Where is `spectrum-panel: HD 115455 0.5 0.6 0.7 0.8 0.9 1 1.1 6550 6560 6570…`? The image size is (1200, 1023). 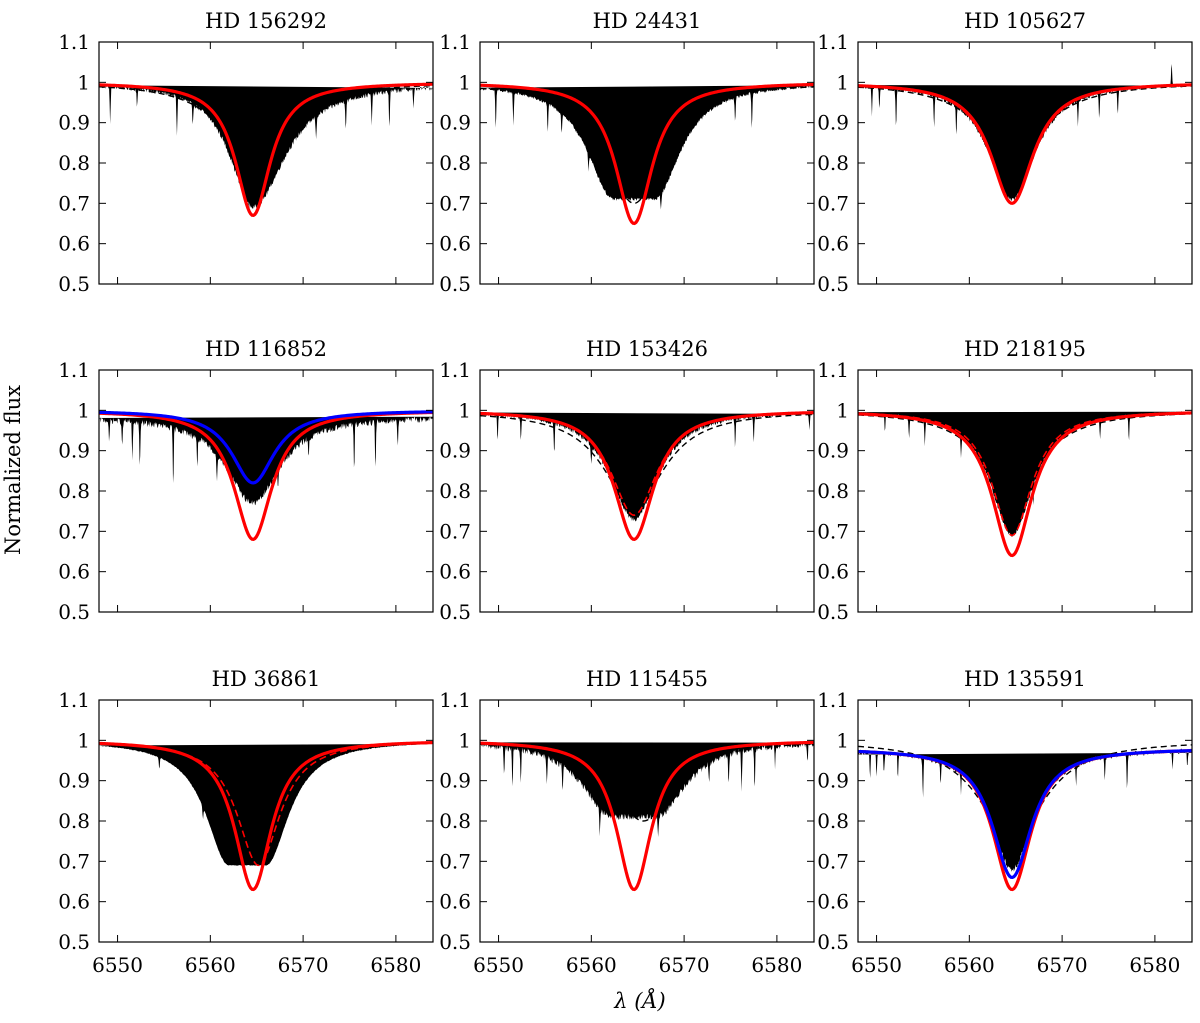
spectrum-panel: HD 115455 0.5 0.6 0.7 0.8 0.9 1 1.1 6550 6560 6570… is located at coordinates (627, 822).